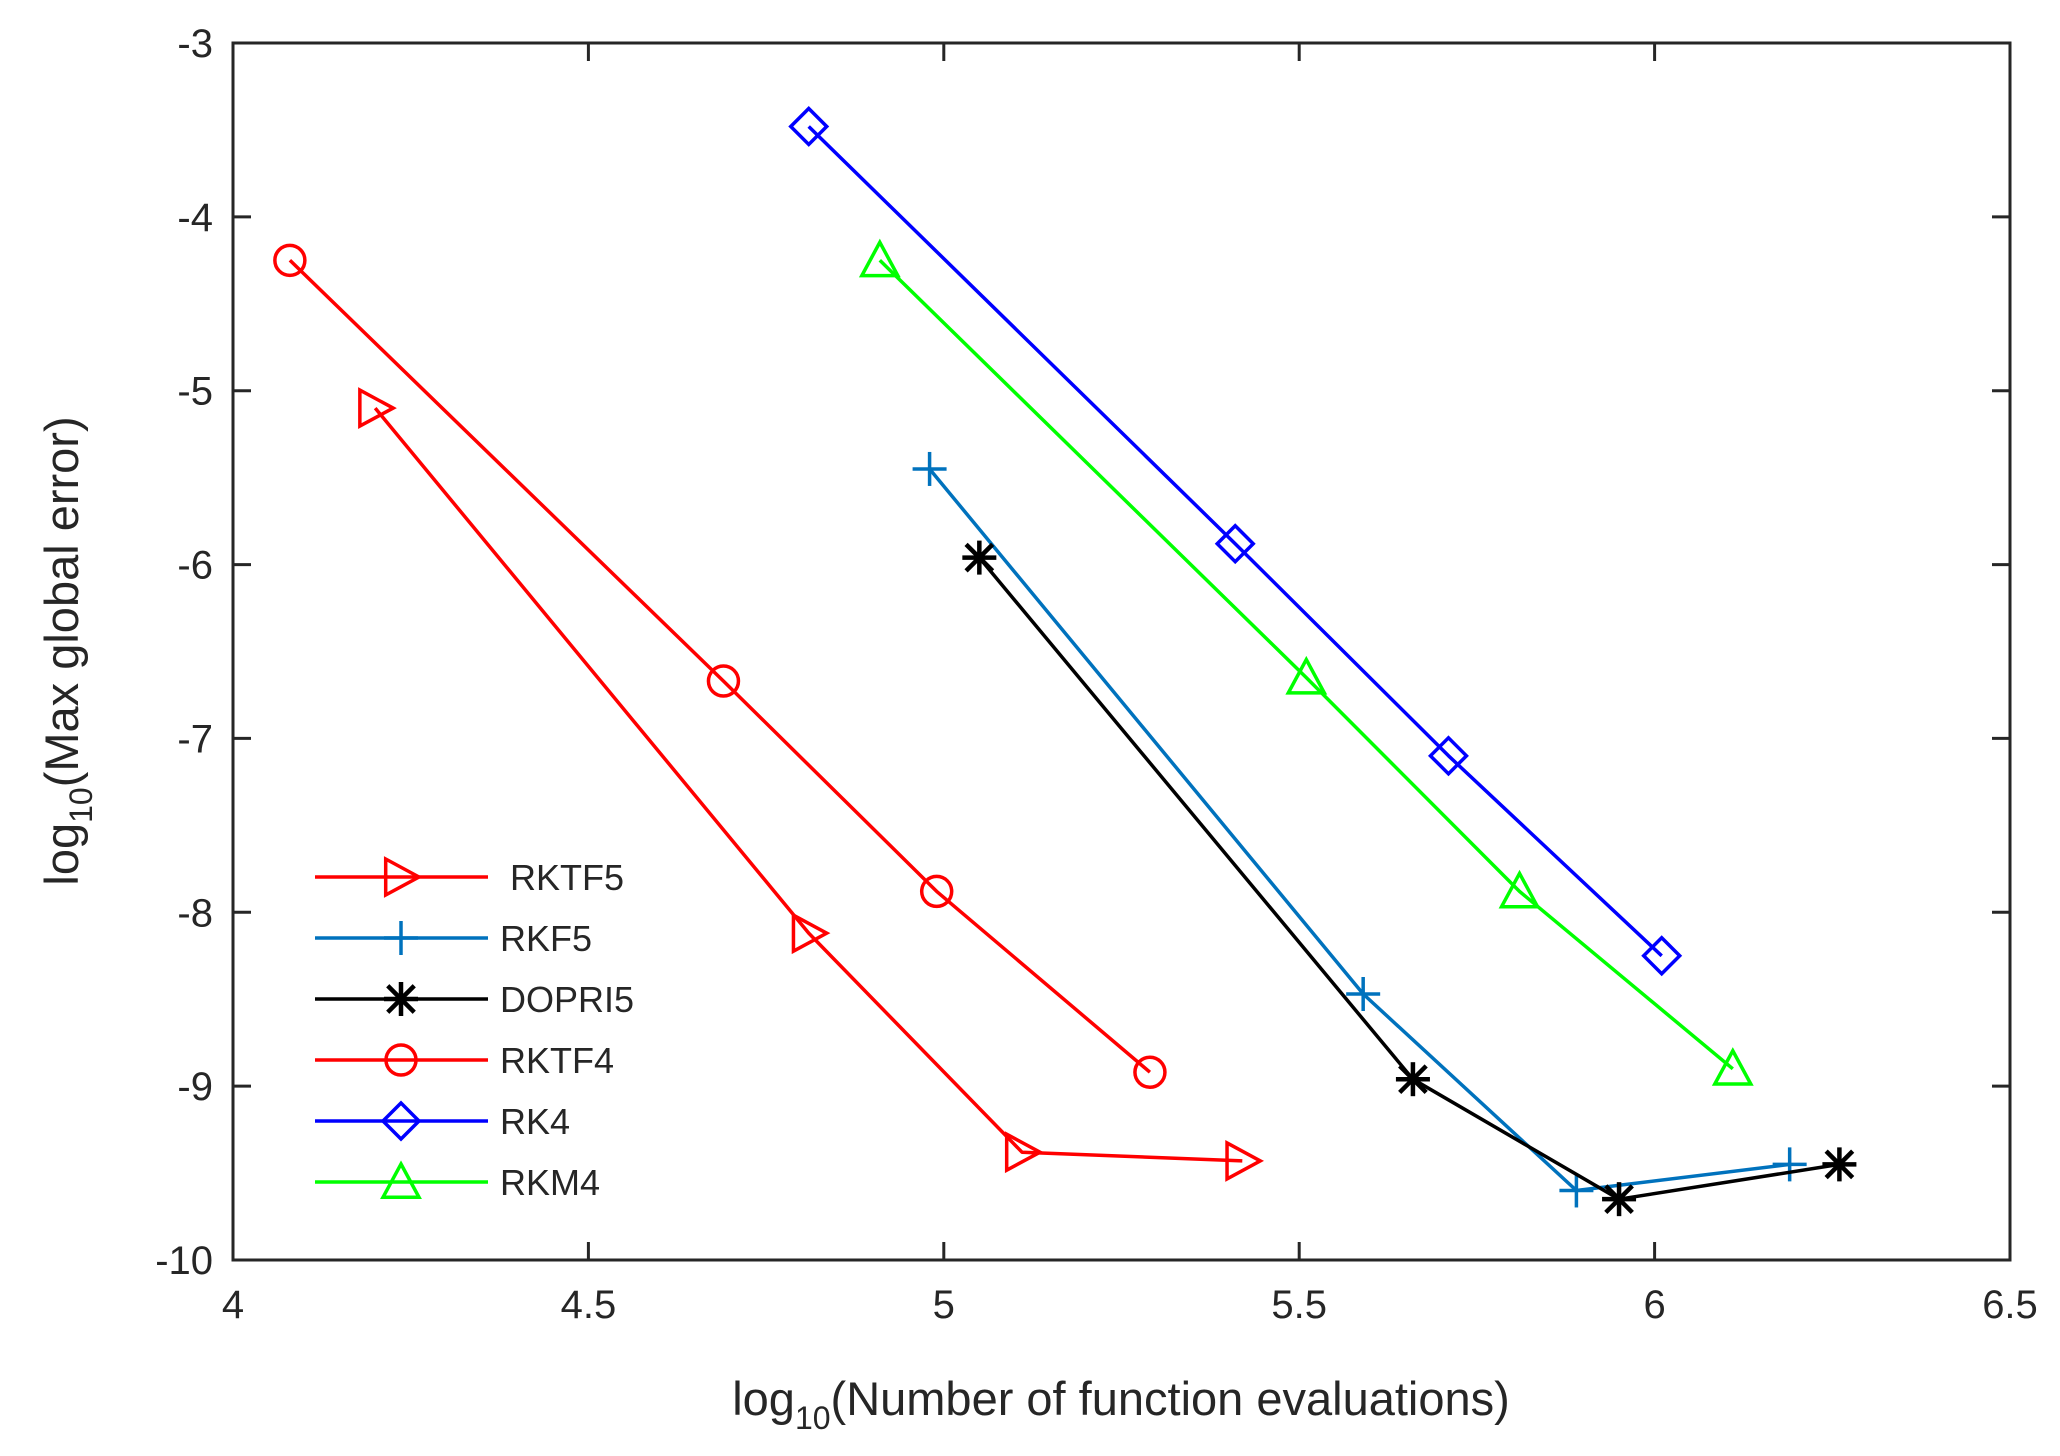 Image resolution: width=2060 pixels, height=1456 pixels. Describe the element at coordinates (457, 1181) in the screenshot. I see `legend-entry-rkm4: RKM4` at that location.